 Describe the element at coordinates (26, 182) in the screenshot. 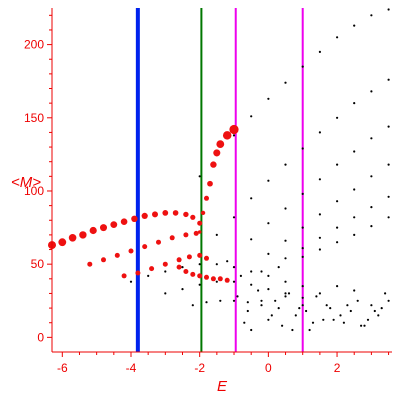

I see `y-axis-label: <M>` at that location.